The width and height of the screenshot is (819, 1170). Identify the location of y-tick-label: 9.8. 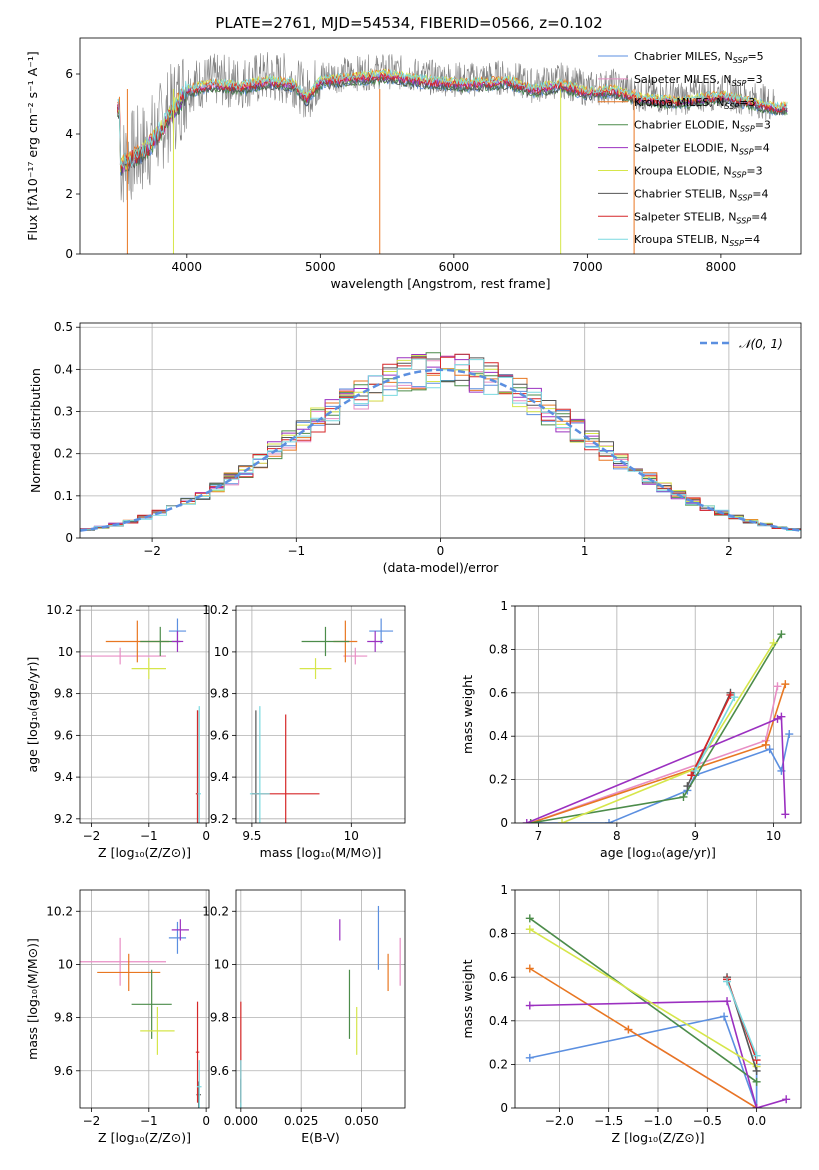
(219, 1018).